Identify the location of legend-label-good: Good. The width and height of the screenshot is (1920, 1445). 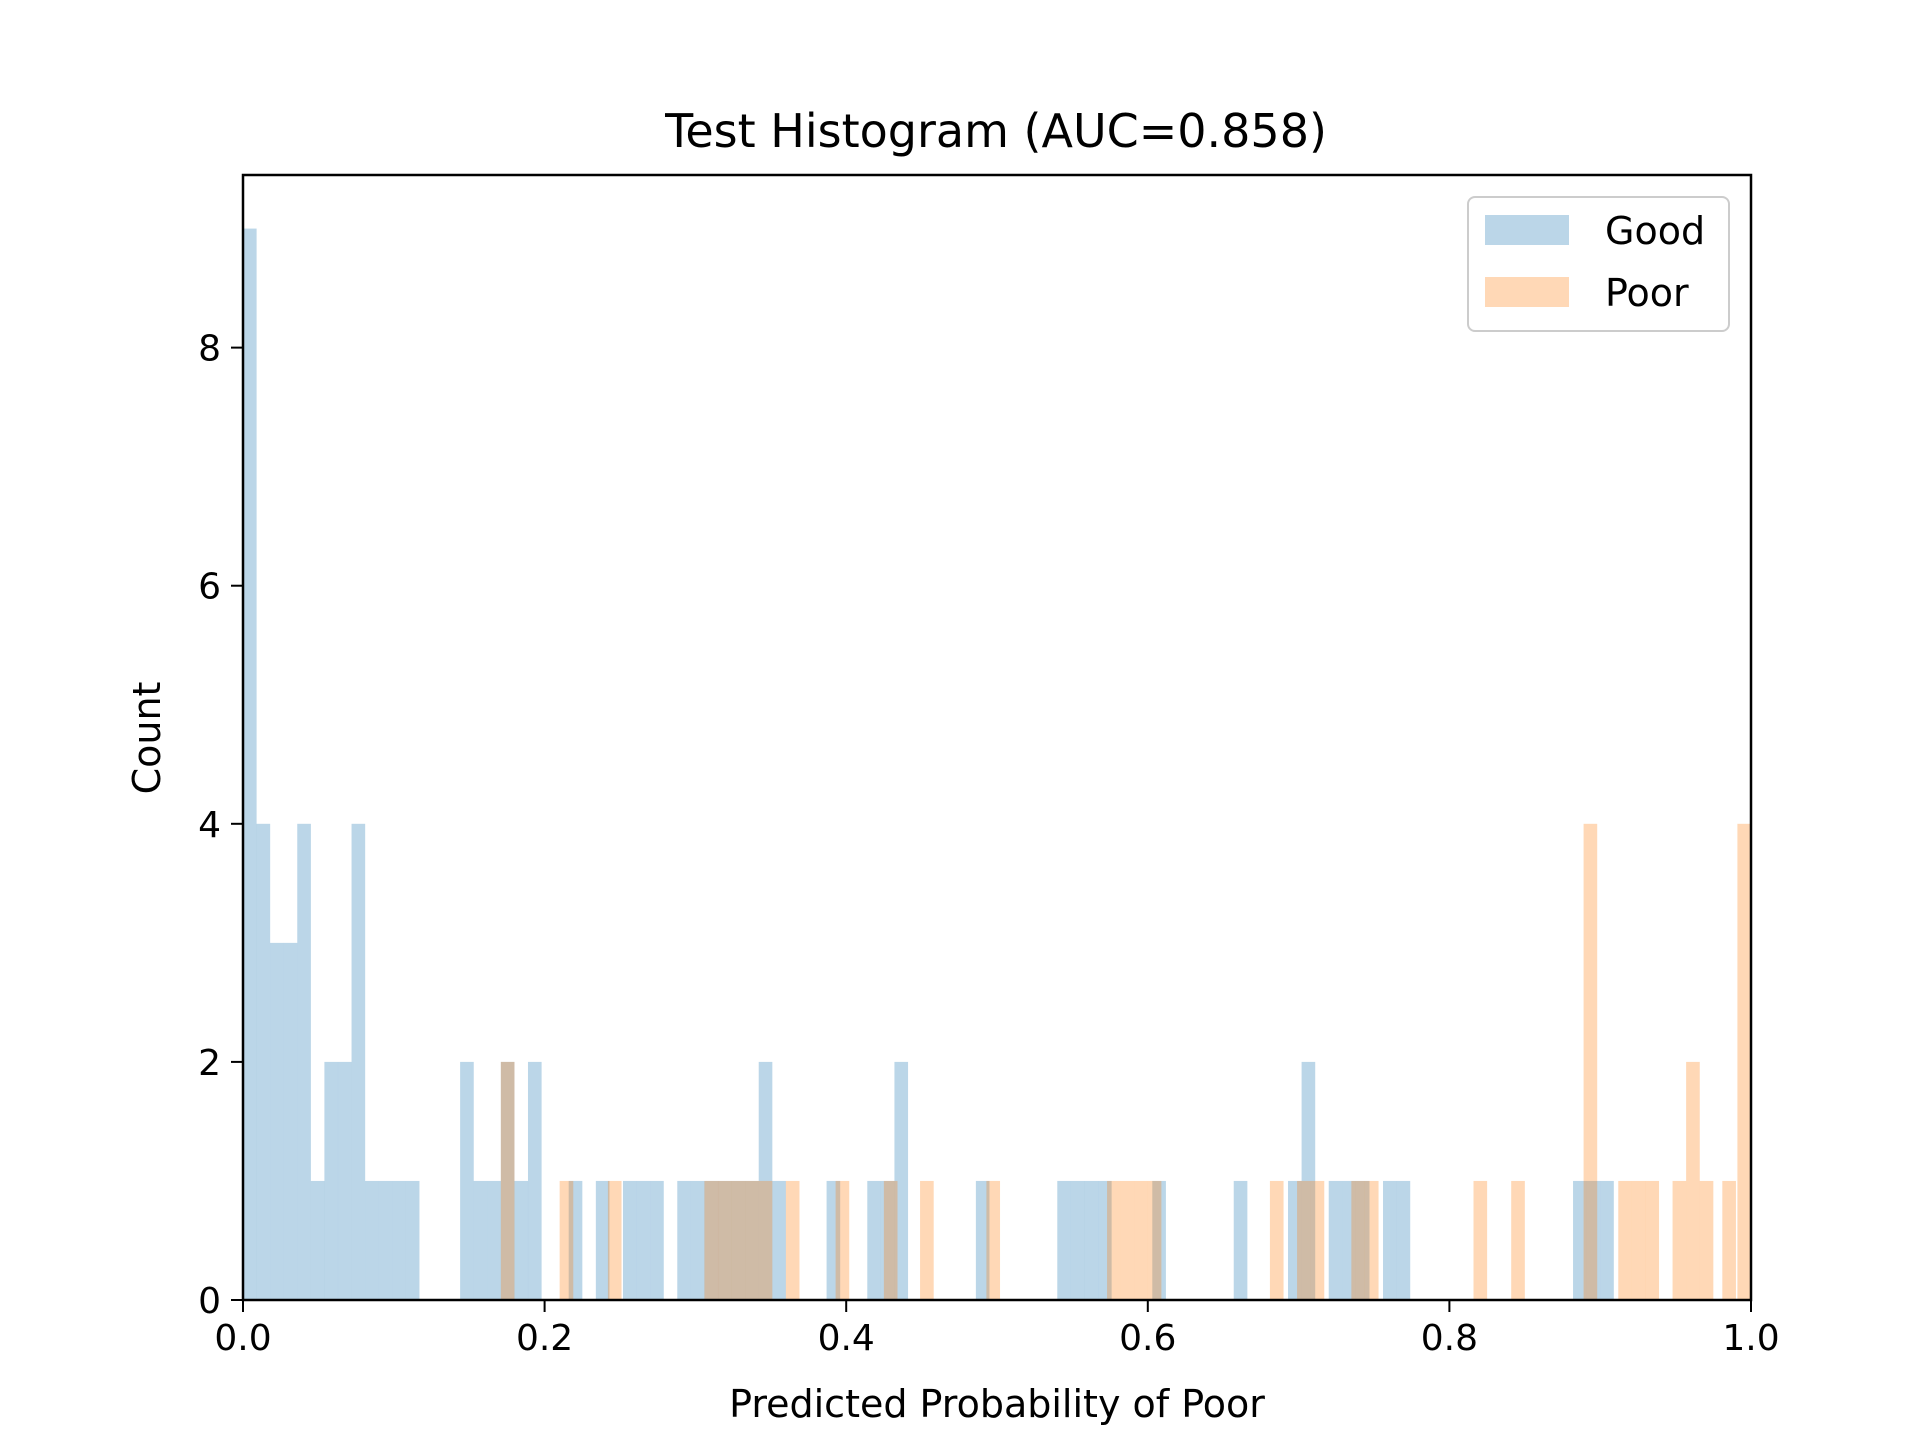
(1655, 231).